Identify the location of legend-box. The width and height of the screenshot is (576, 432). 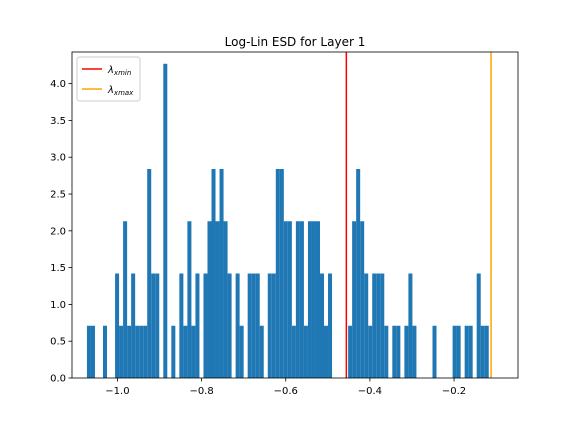
(108, 79).